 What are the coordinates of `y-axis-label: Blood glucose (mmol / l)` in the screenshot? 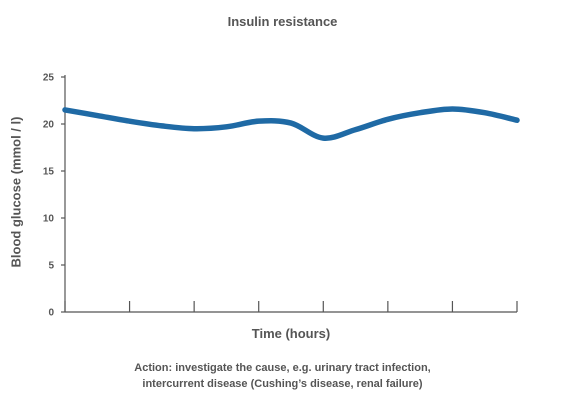 It's located at (16, 192).